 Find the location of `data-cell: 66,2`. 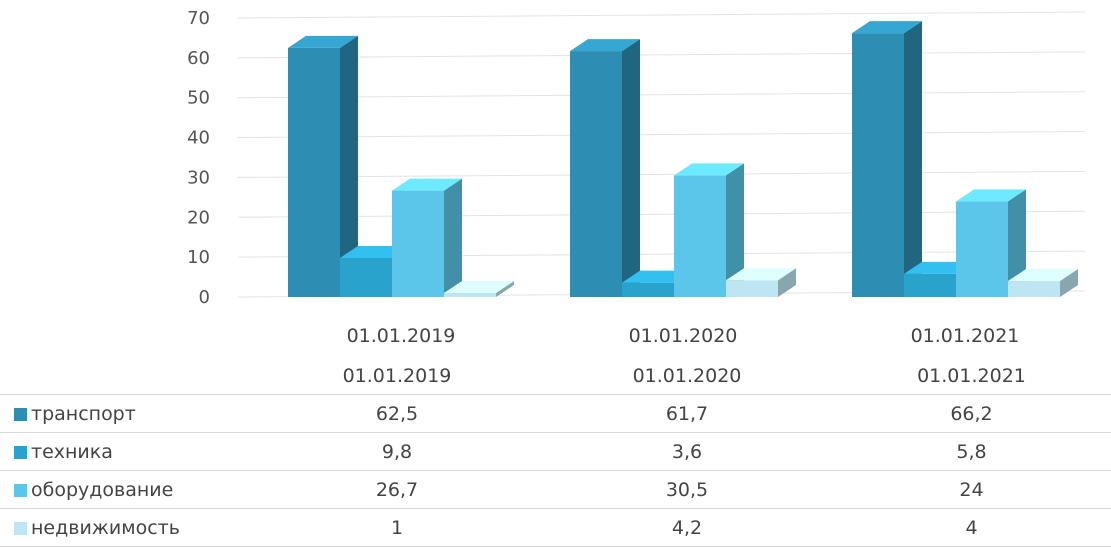

data-cell: 66,2 is located at coordinates (971, 413).